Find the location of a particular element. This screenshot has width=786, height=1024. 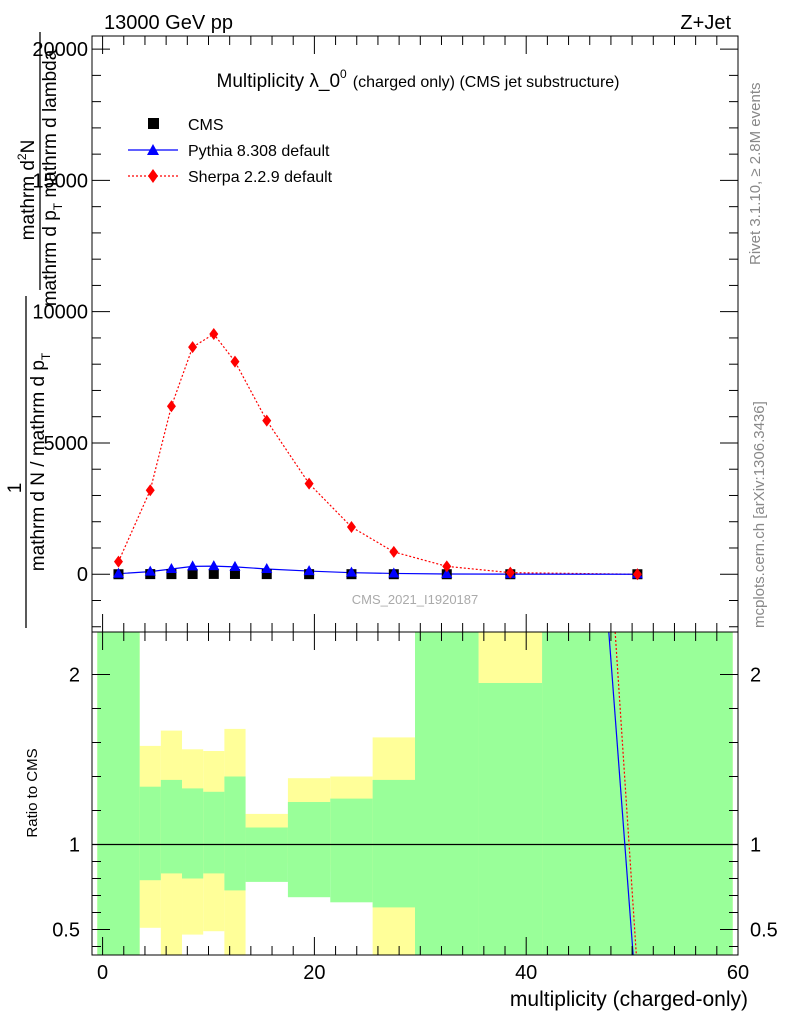

ratio-xtick-label: 60 is located at coordinates (738, 973).